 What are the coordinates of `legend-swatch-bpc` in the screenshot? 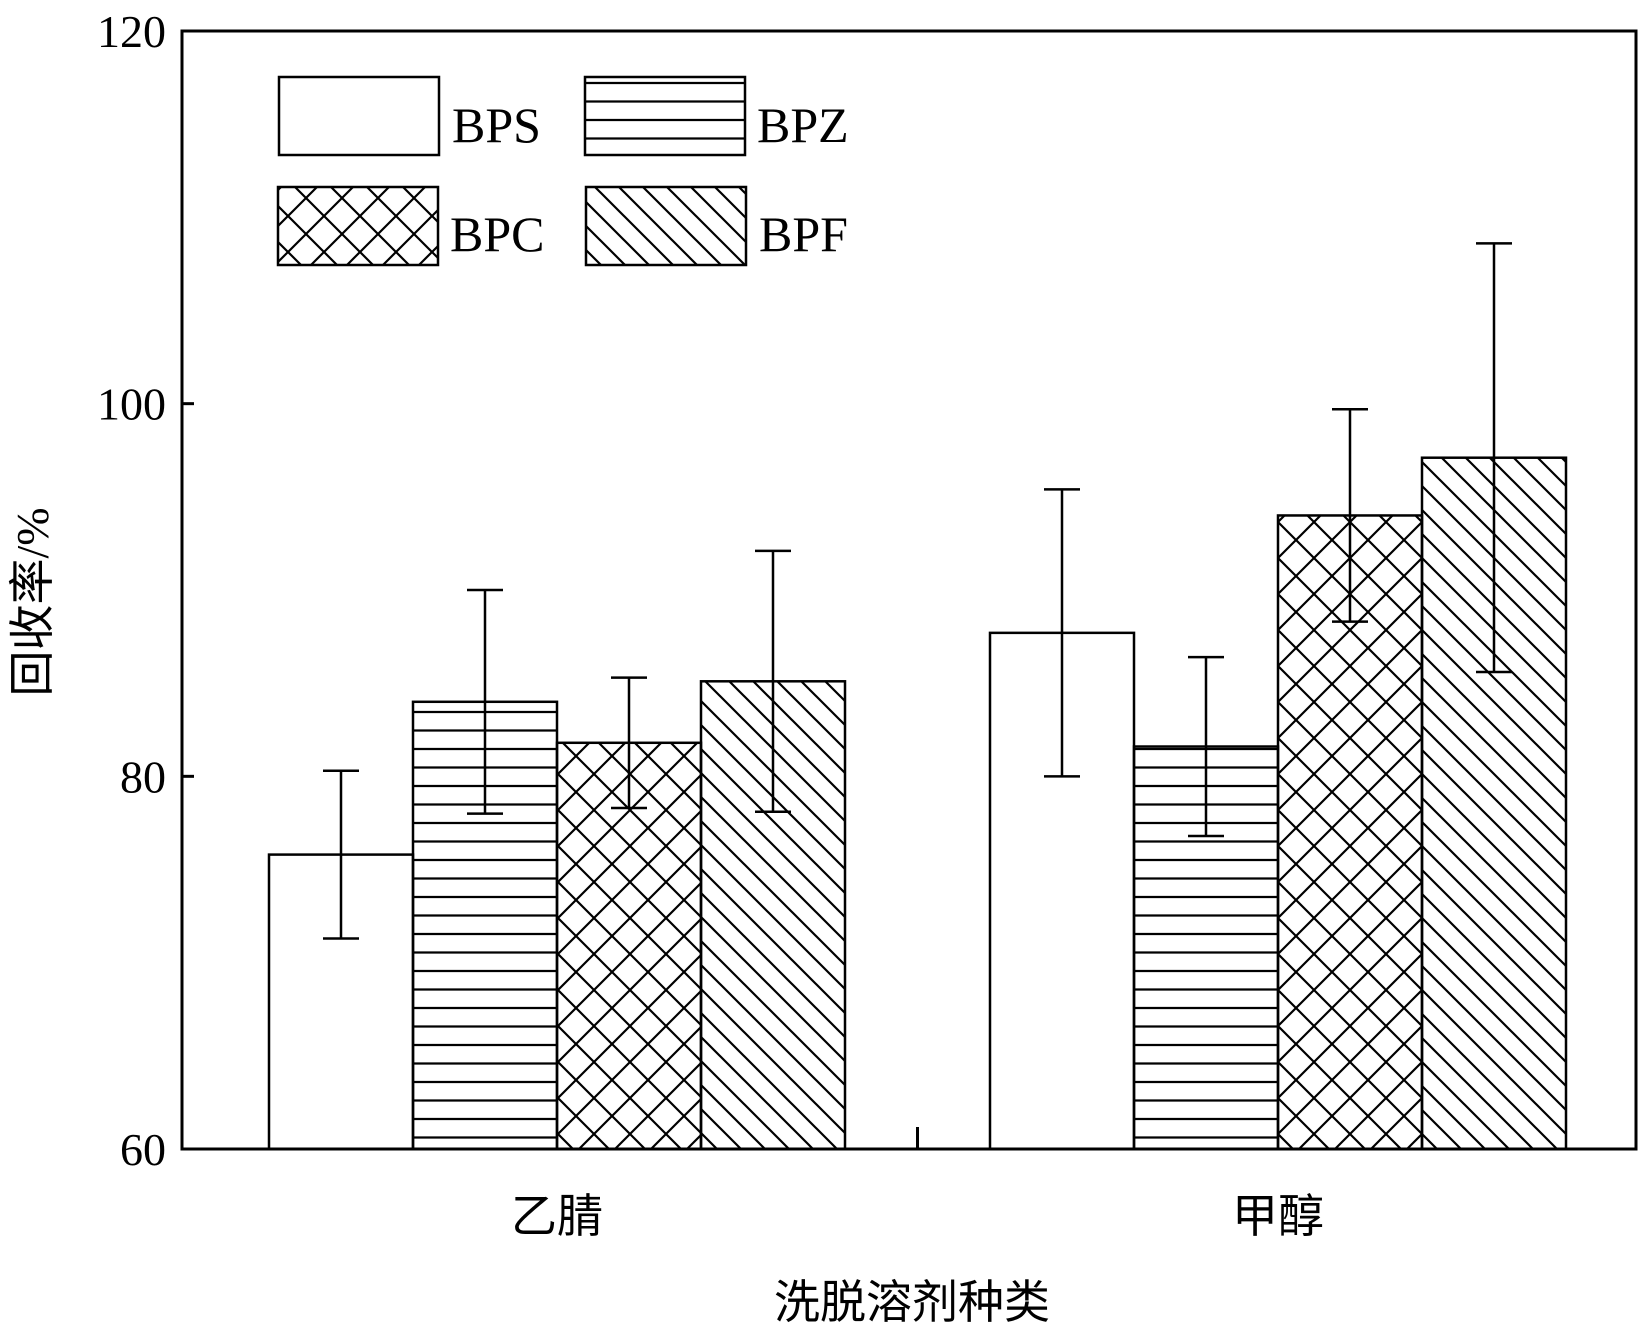 It's located at (358, 226).